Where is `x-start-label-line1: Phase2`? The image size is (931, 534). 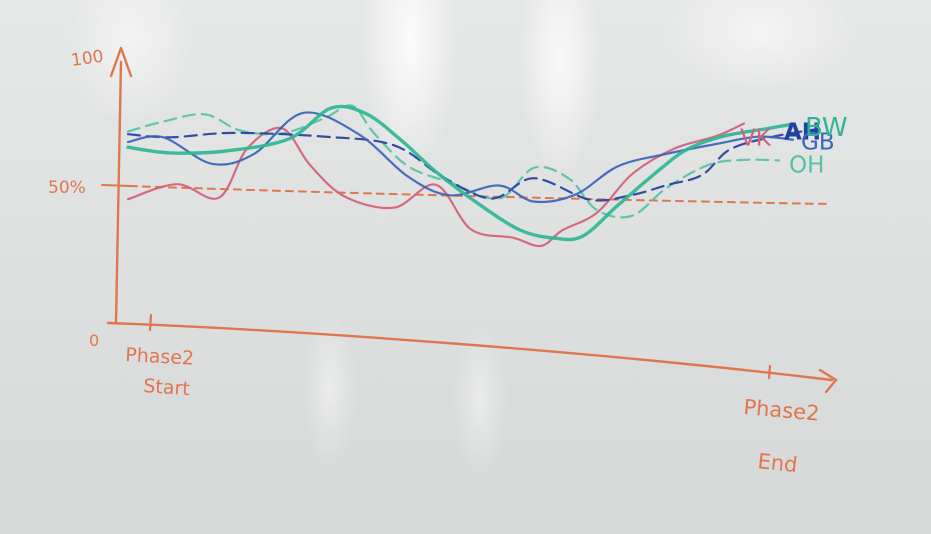
x-start-label-line1: Phase2 is located at coordinates (160, 357).